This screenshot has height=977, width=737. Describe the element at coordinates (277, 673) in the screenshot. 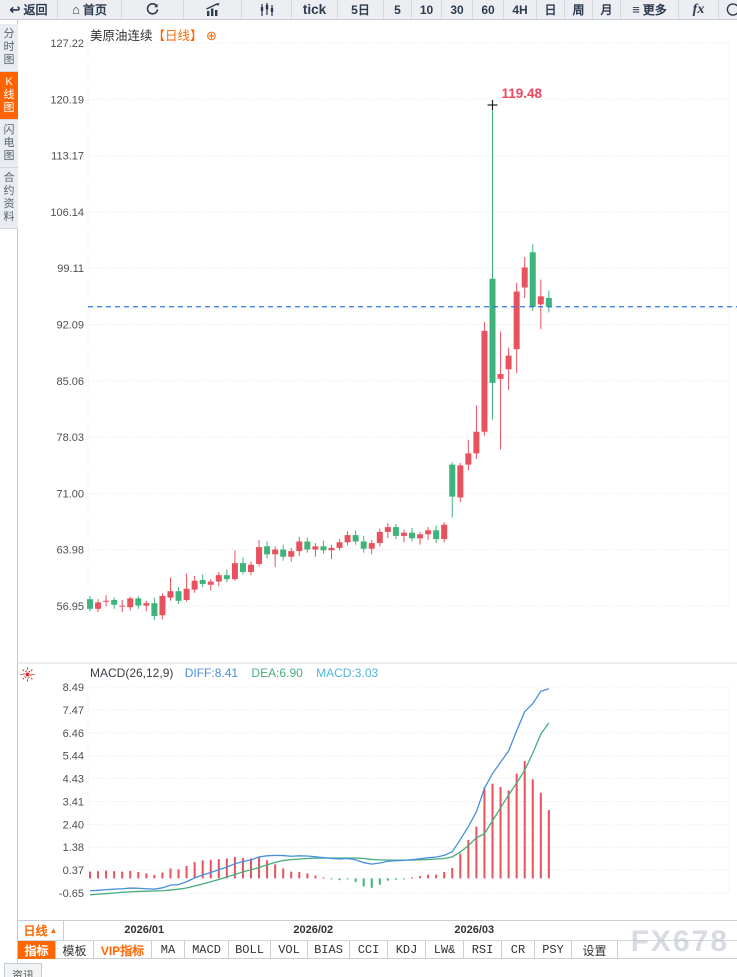

I see `macd-dea-value: DEA:6.90` at that location.